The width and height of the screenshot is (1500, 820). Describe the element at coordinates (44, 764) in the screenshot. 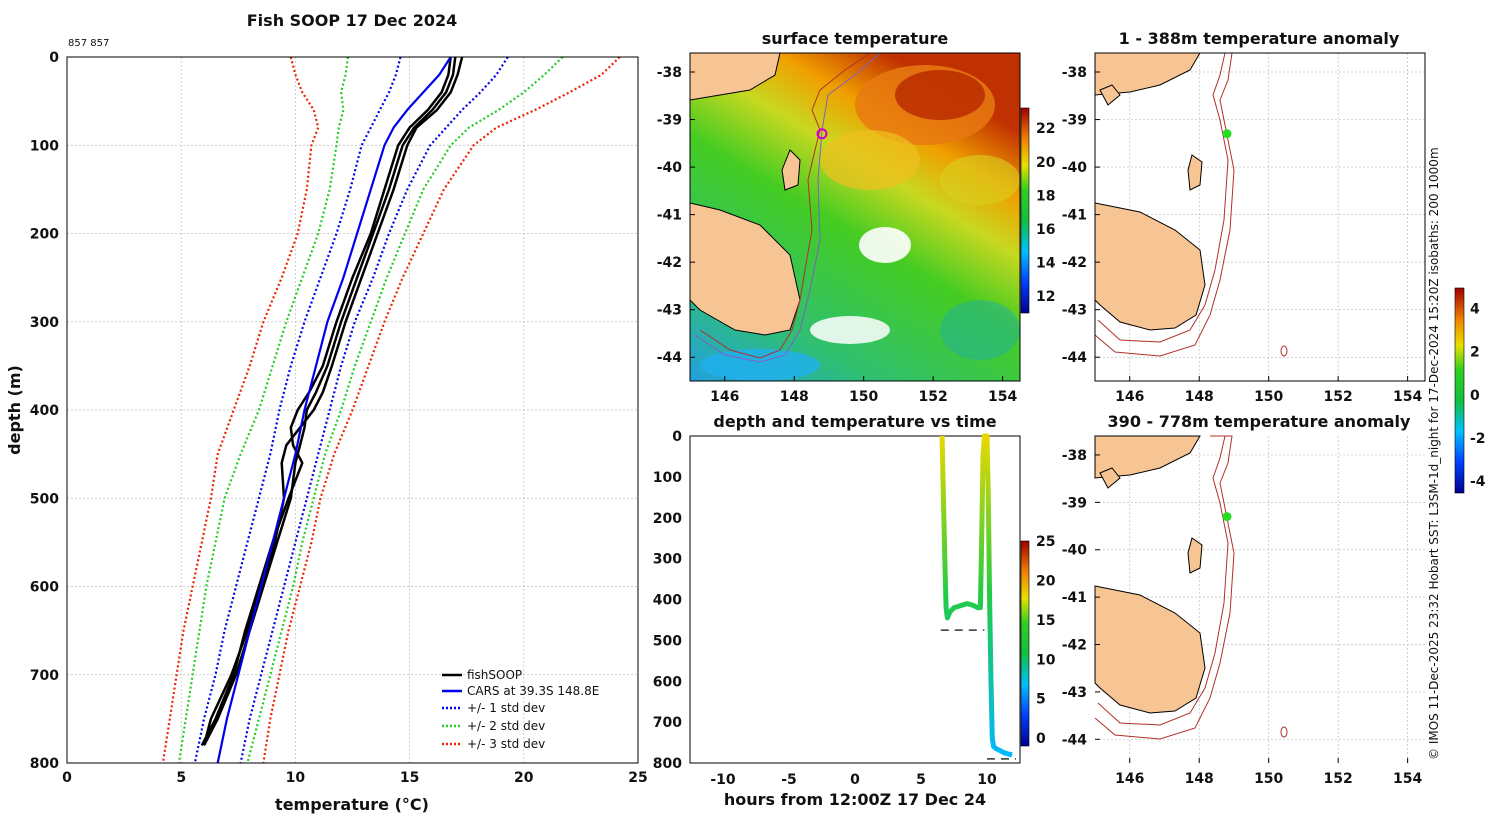

I see `profile-ytick-label: 800` at that location.